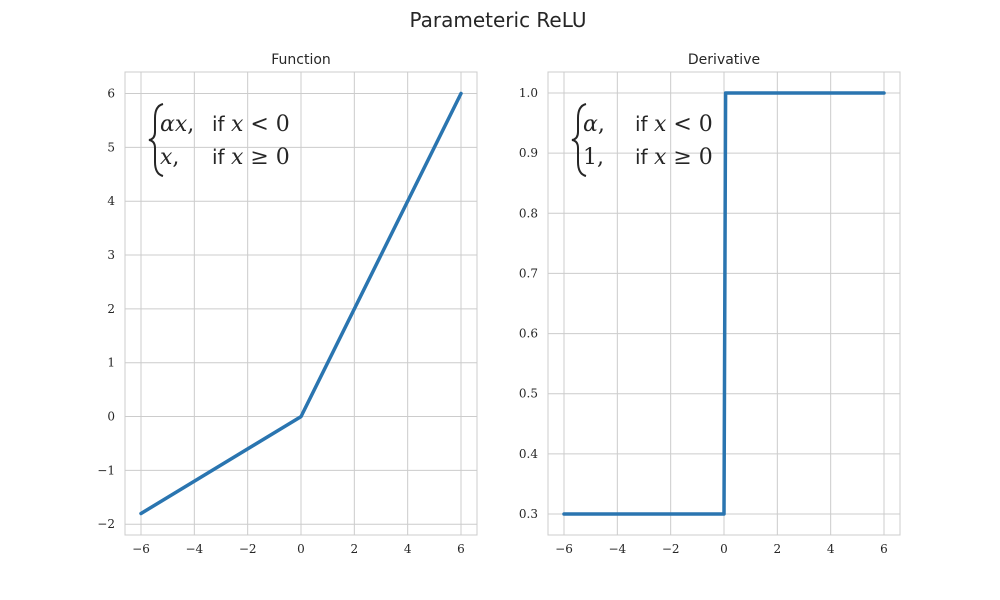 This screenshot has width=1000, height=600. What do you see at coordinates (111, 147) in the screenshot?
I see `y-tick-label: 5` at bounding box center [111, 147].